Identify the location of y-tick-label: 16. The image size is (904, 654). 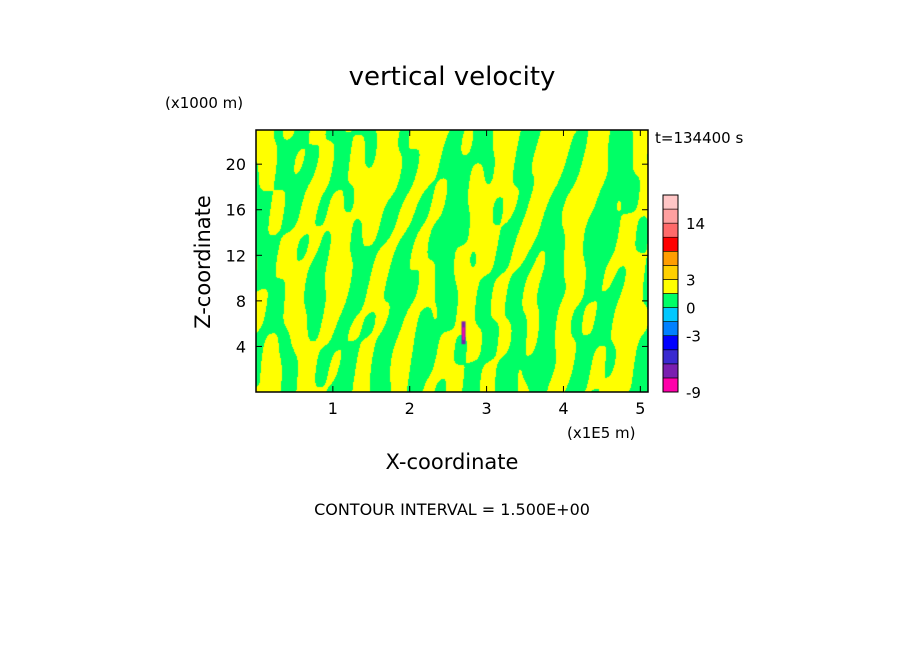
(236, 210).